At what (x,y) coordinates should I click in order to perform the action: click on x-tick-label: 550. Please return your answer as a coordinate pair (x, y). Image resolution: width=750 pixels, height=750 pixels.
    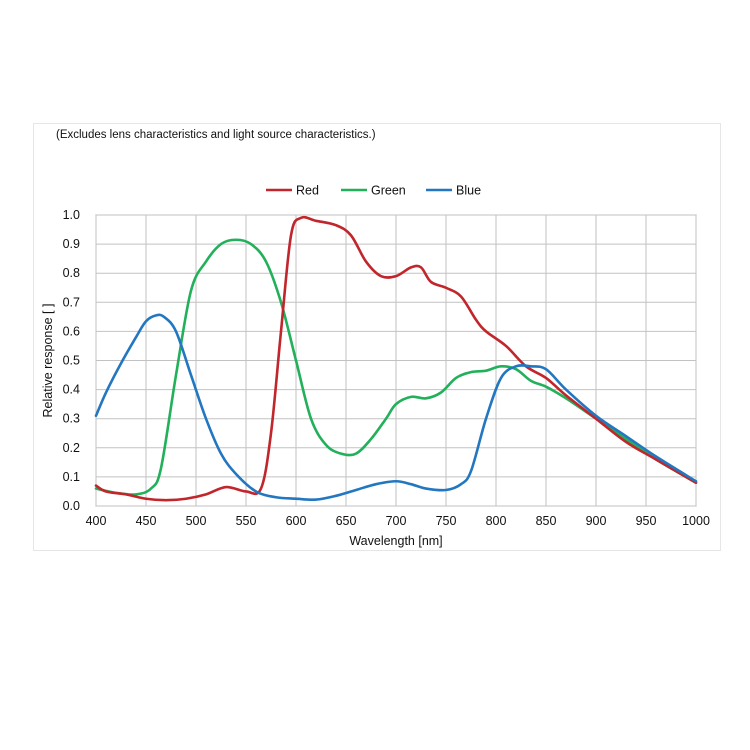
    Looking at the image, I should click on (246, 521).